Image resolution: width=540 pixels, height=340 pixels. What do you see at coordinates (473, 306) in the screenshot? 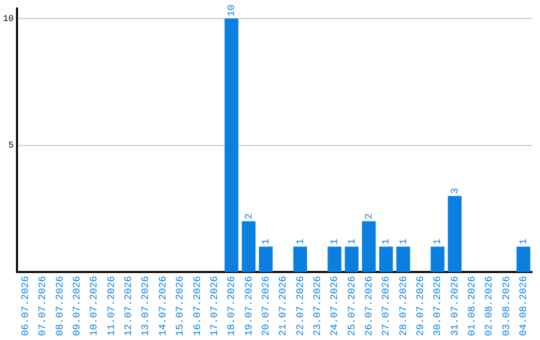
I see `x-tick-label: 01.08.2026` at bounding box center [473, 306].